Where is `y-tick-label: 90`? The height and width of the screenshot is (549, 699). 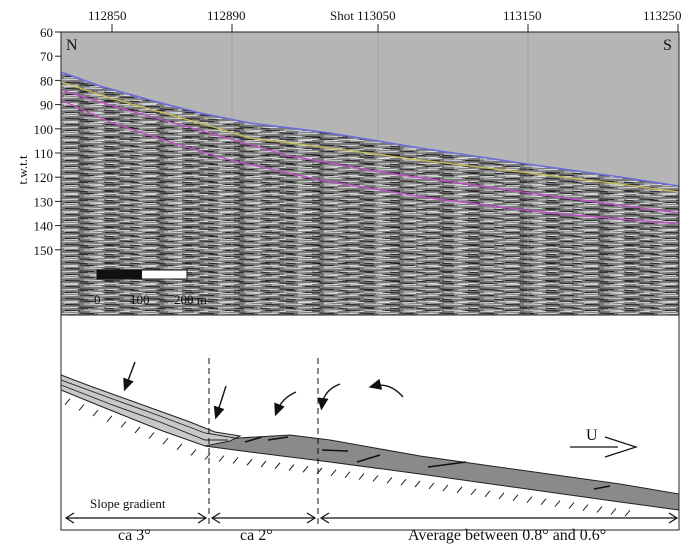
y-tick-label: 90 is located at coordinates (46, 105).